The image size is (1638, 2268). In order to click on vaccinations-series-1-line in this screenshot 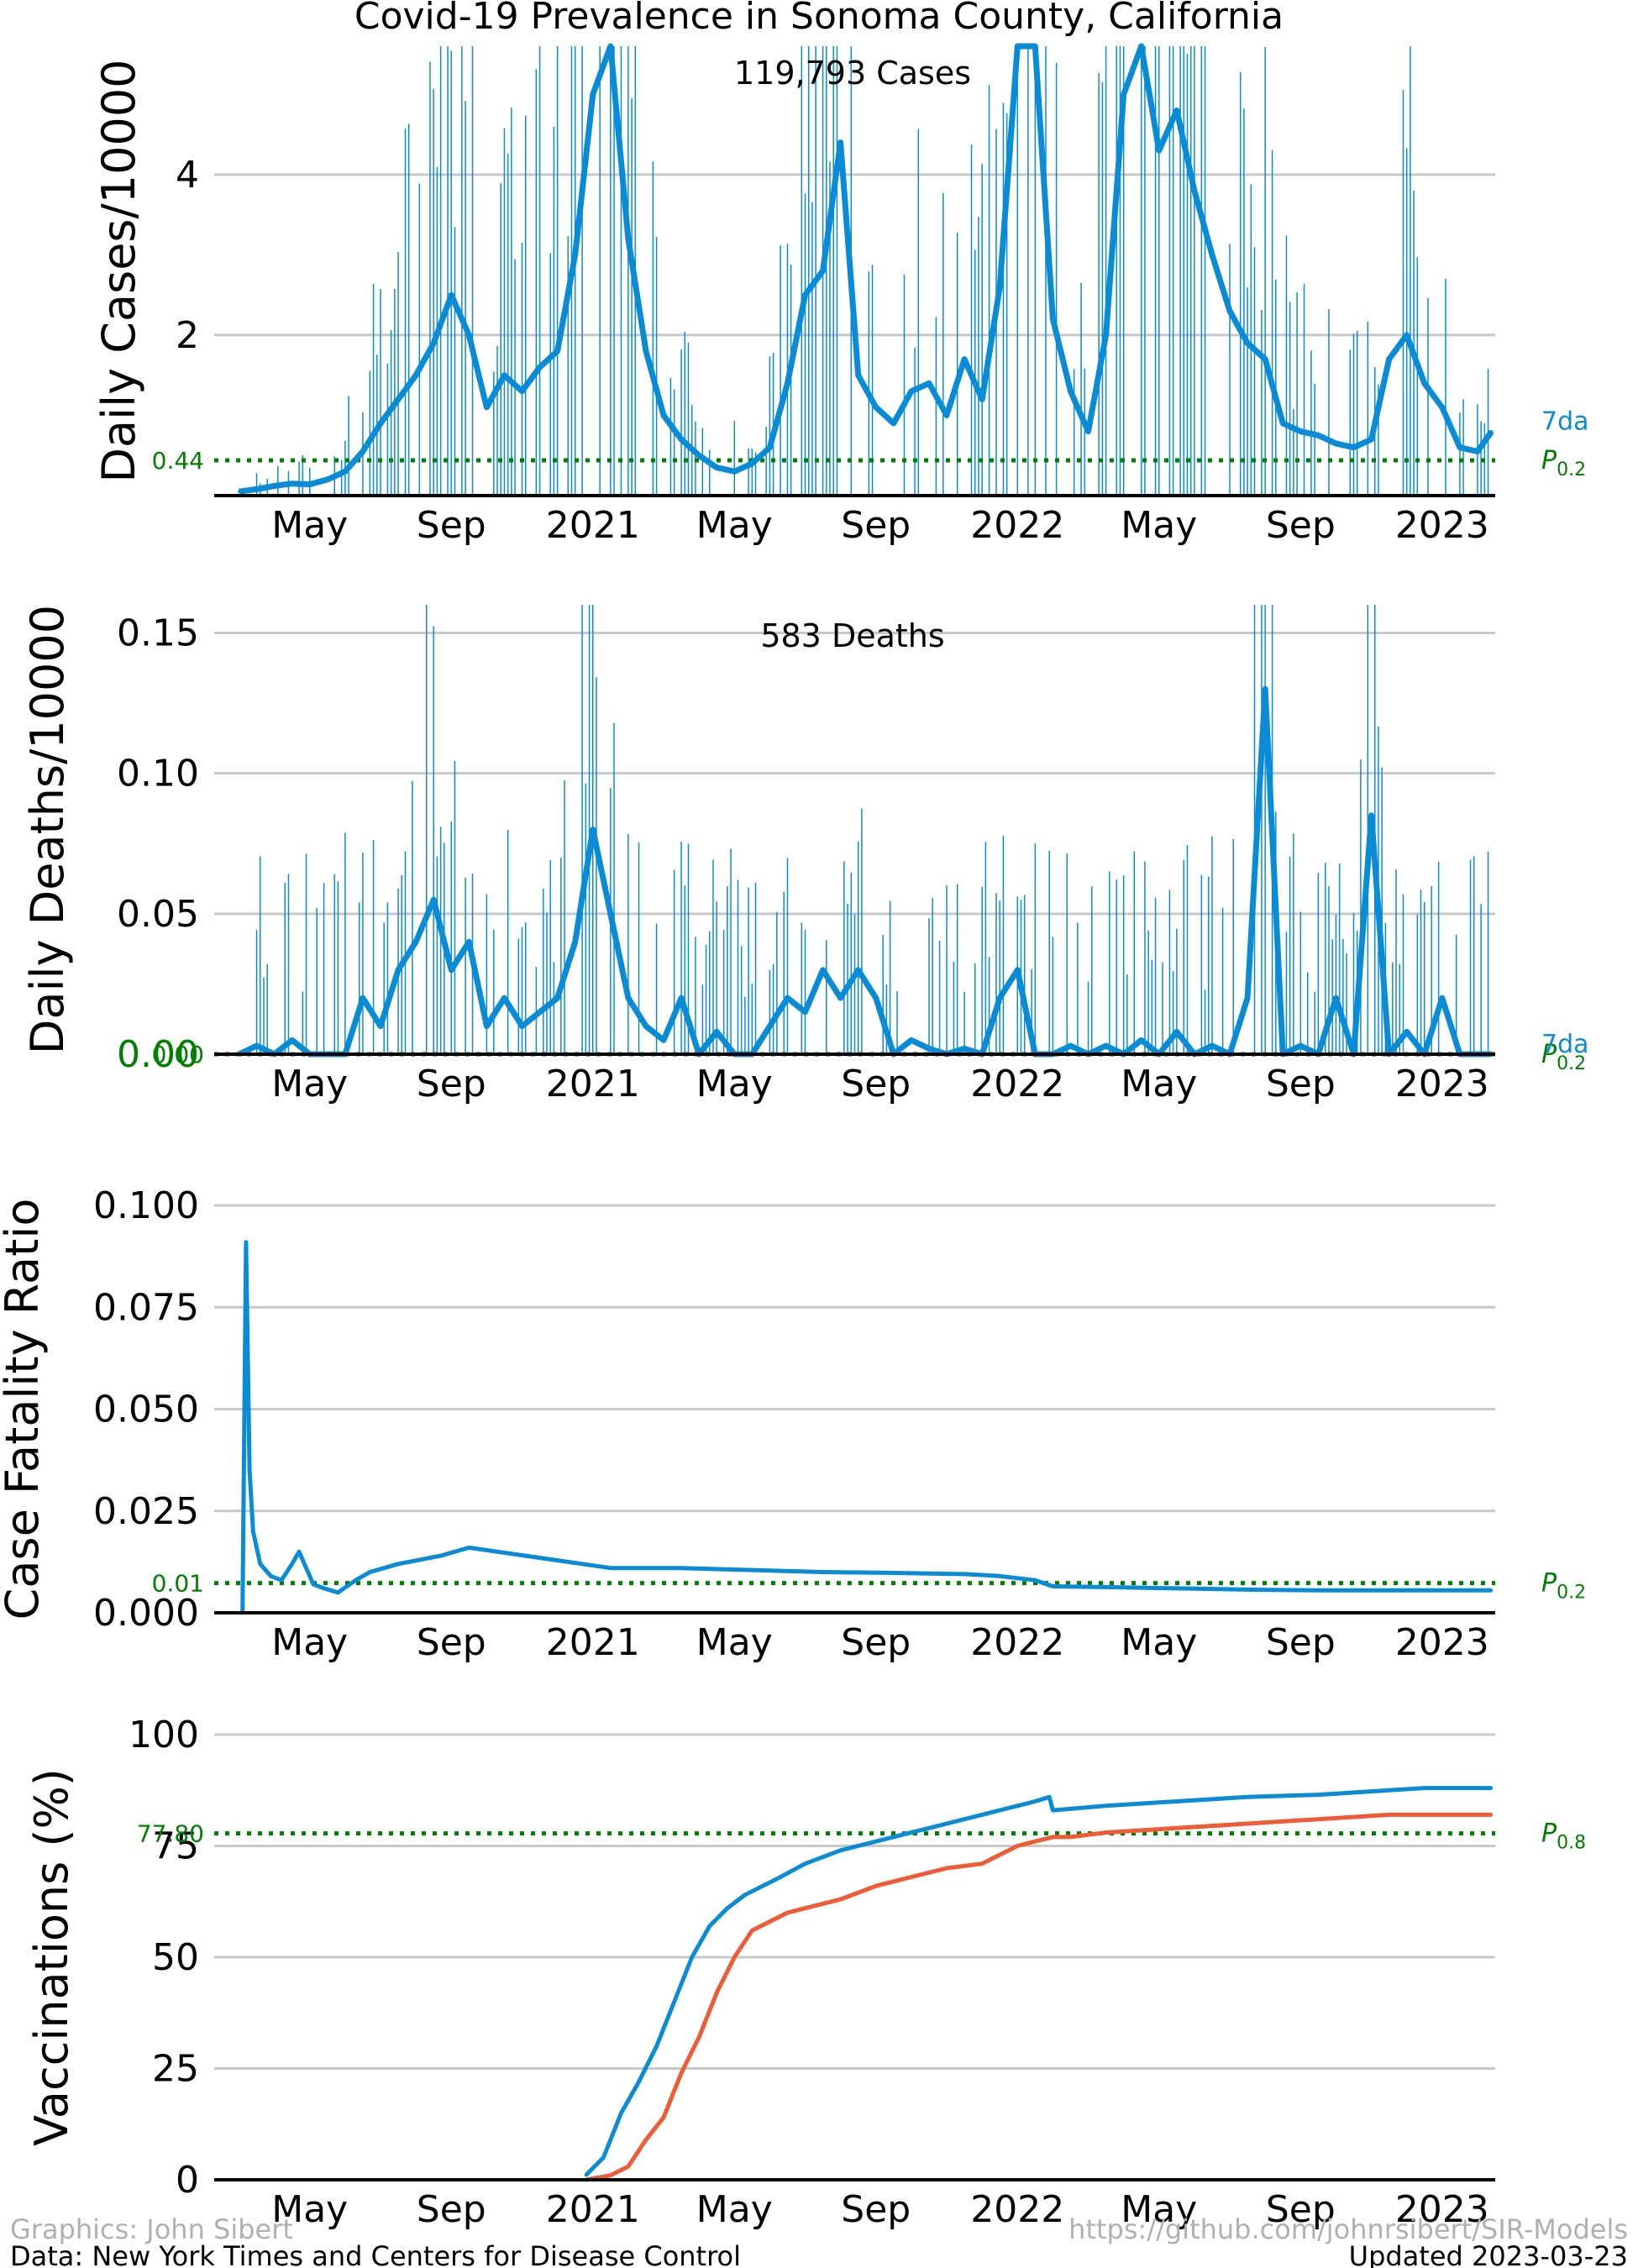, I will do `click(1038, 1997)`.